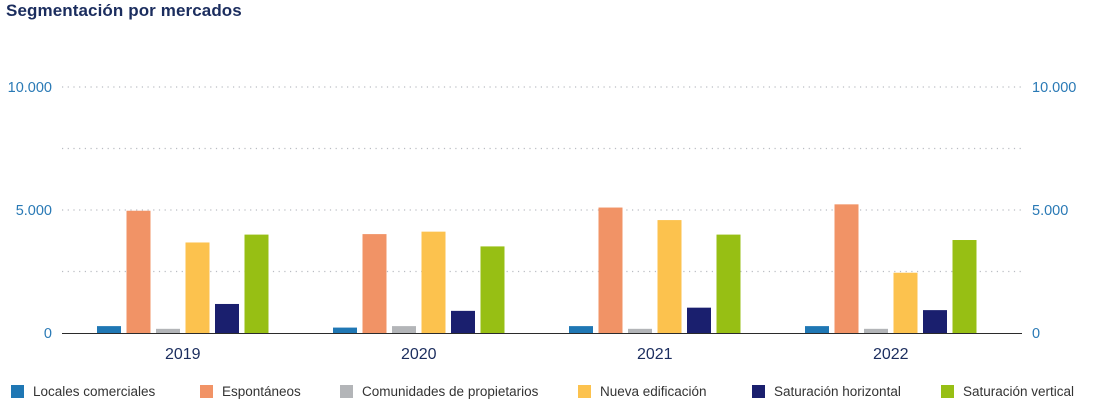 The height and width of the screenshot is (413, 1093). Describe the element at coordinates (817, 329) in the screenshot. I see `bar-2022-locales-comerciales` at that location.